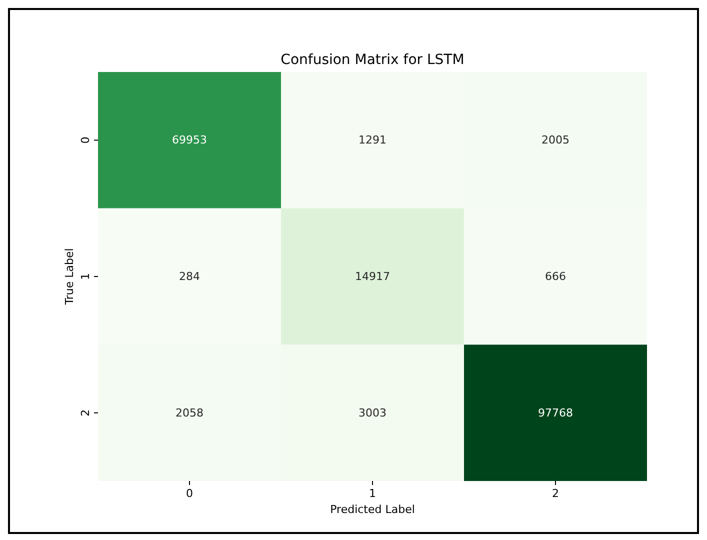 The image size is (707, 540). Describe the element at coordinates (372, 493) in the screenshot. I see `x-tick-label: 1` at that location.